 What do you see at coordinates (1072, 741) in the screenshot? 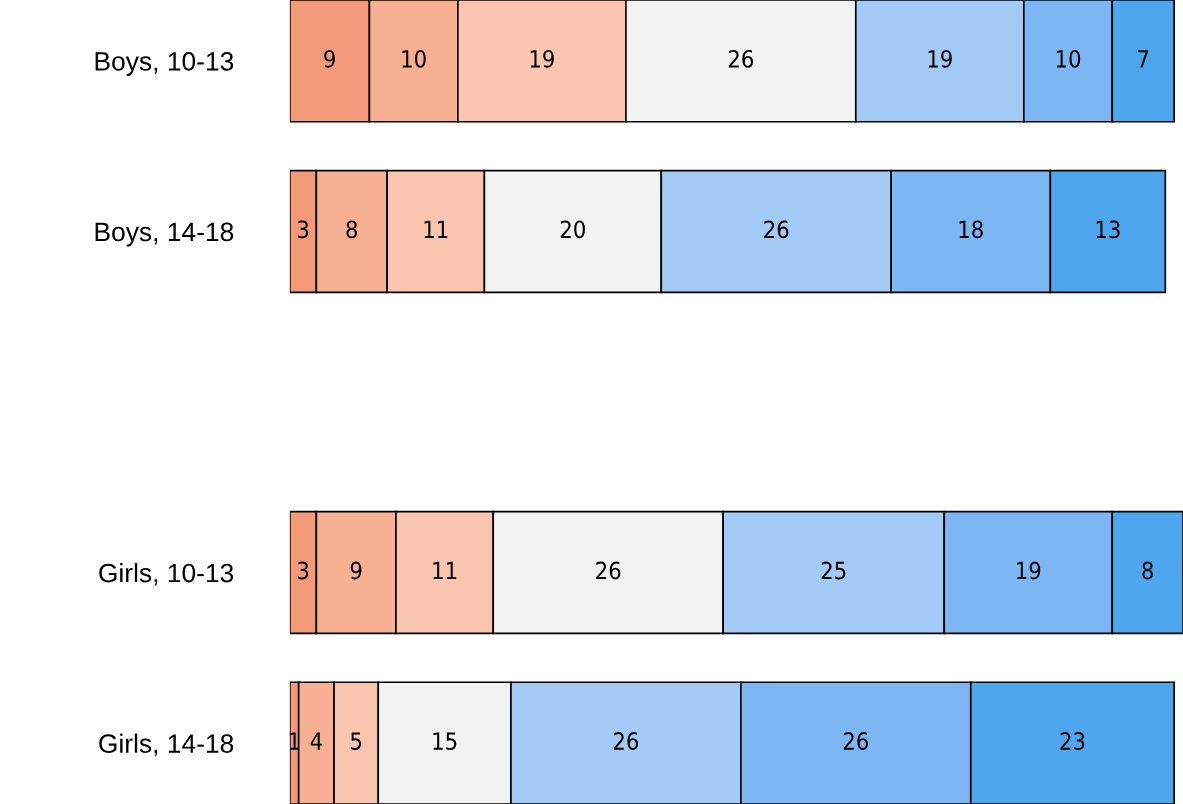
I see `data-label: 23` at bounding box center [1072, 741].